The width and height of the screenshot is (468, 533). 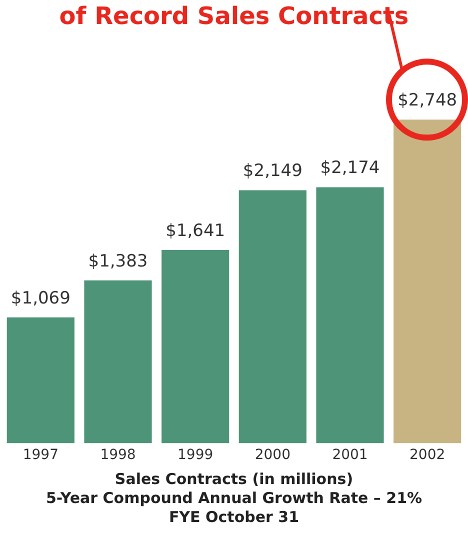 I want to click on data-label: $2,748, so click(x=428, y=100).